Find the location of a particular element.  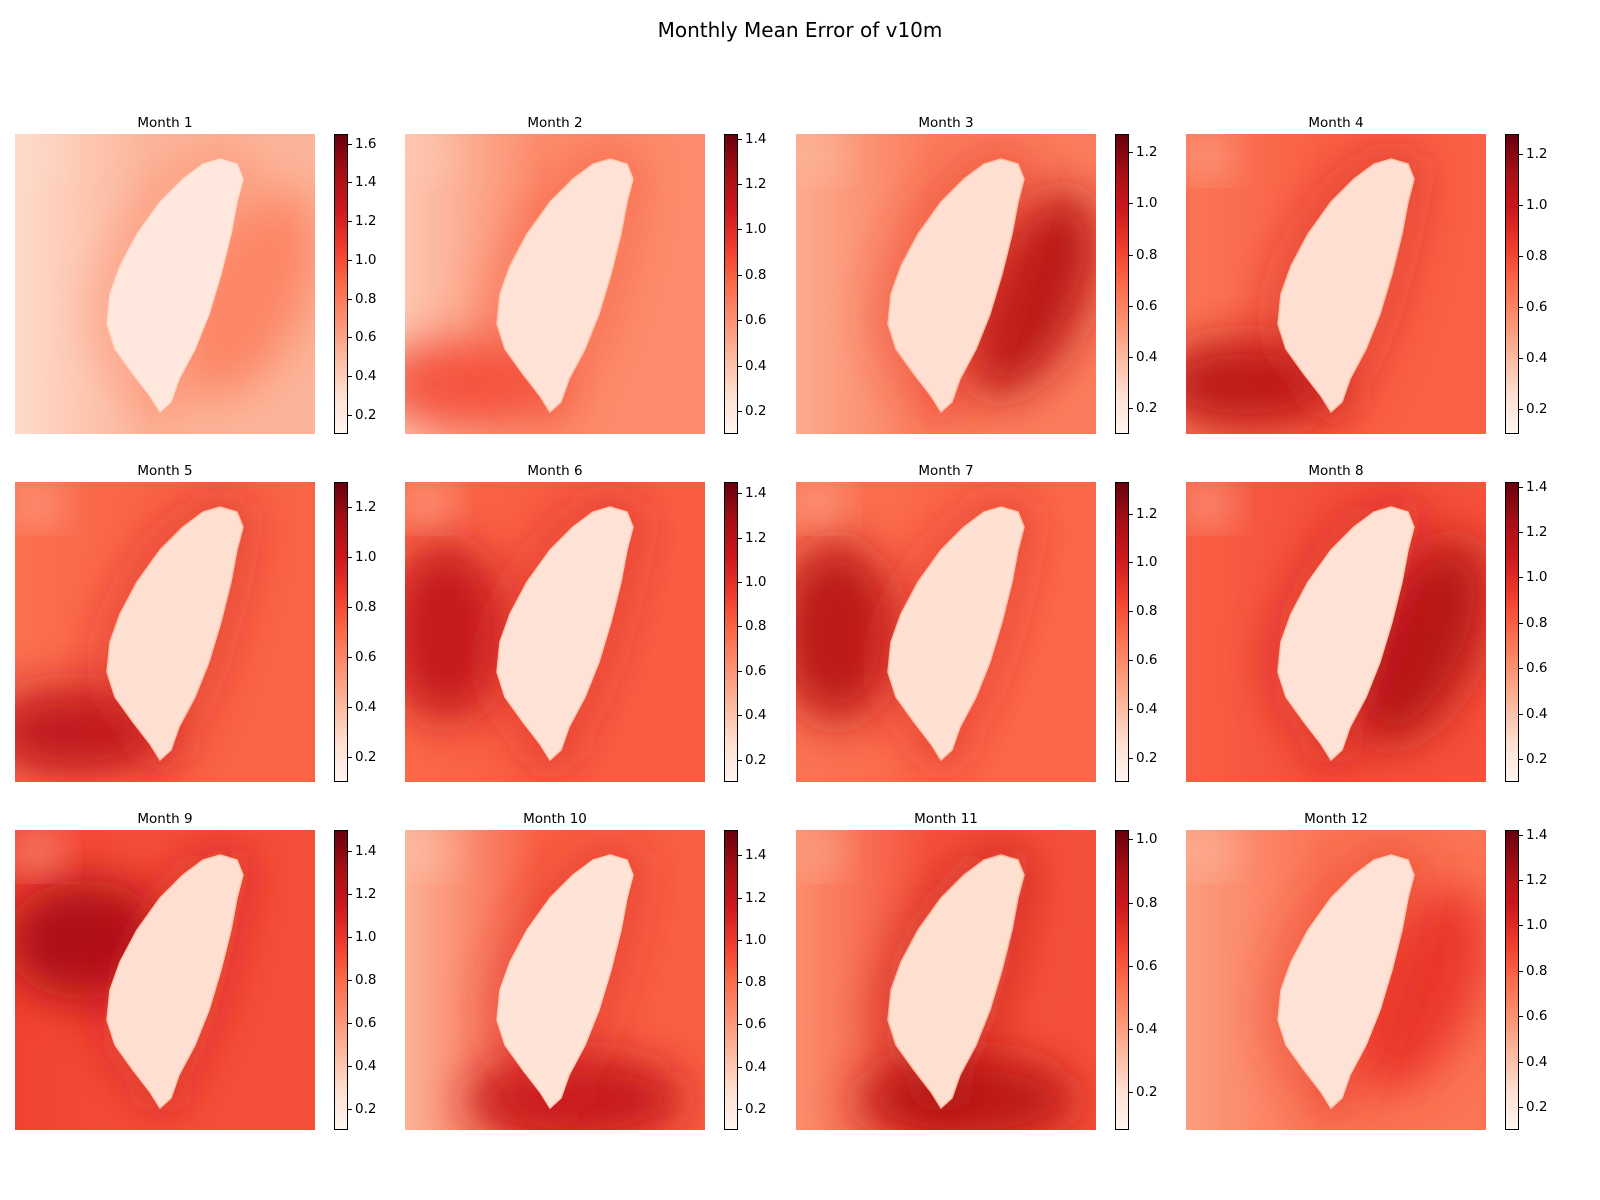

tick-label: 1.4 is located at coordinates (756, 855).